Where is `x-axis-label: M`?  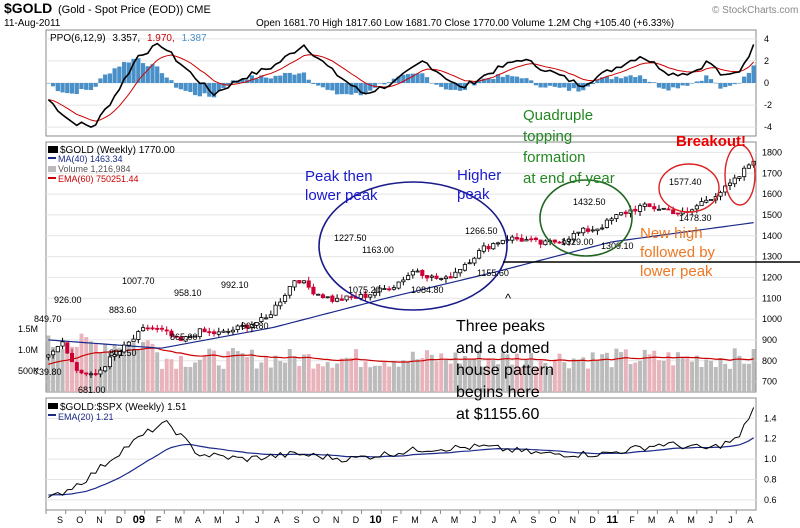 x-axis-label: M is located at coordinates (455, 520).